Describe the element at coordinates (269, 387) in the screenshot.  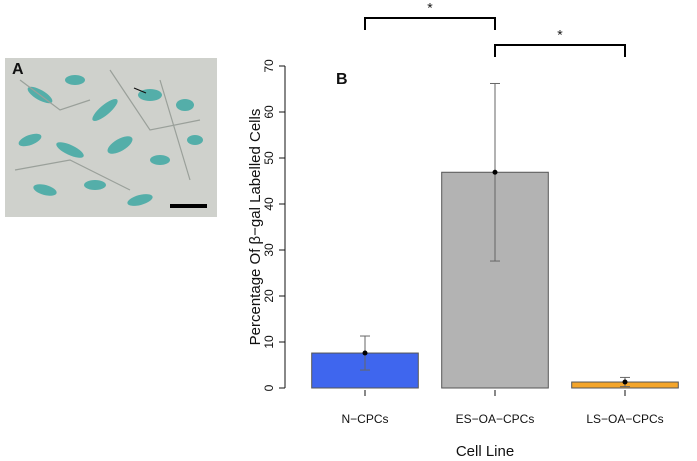
I see `y-tick-label: 0` at that location.